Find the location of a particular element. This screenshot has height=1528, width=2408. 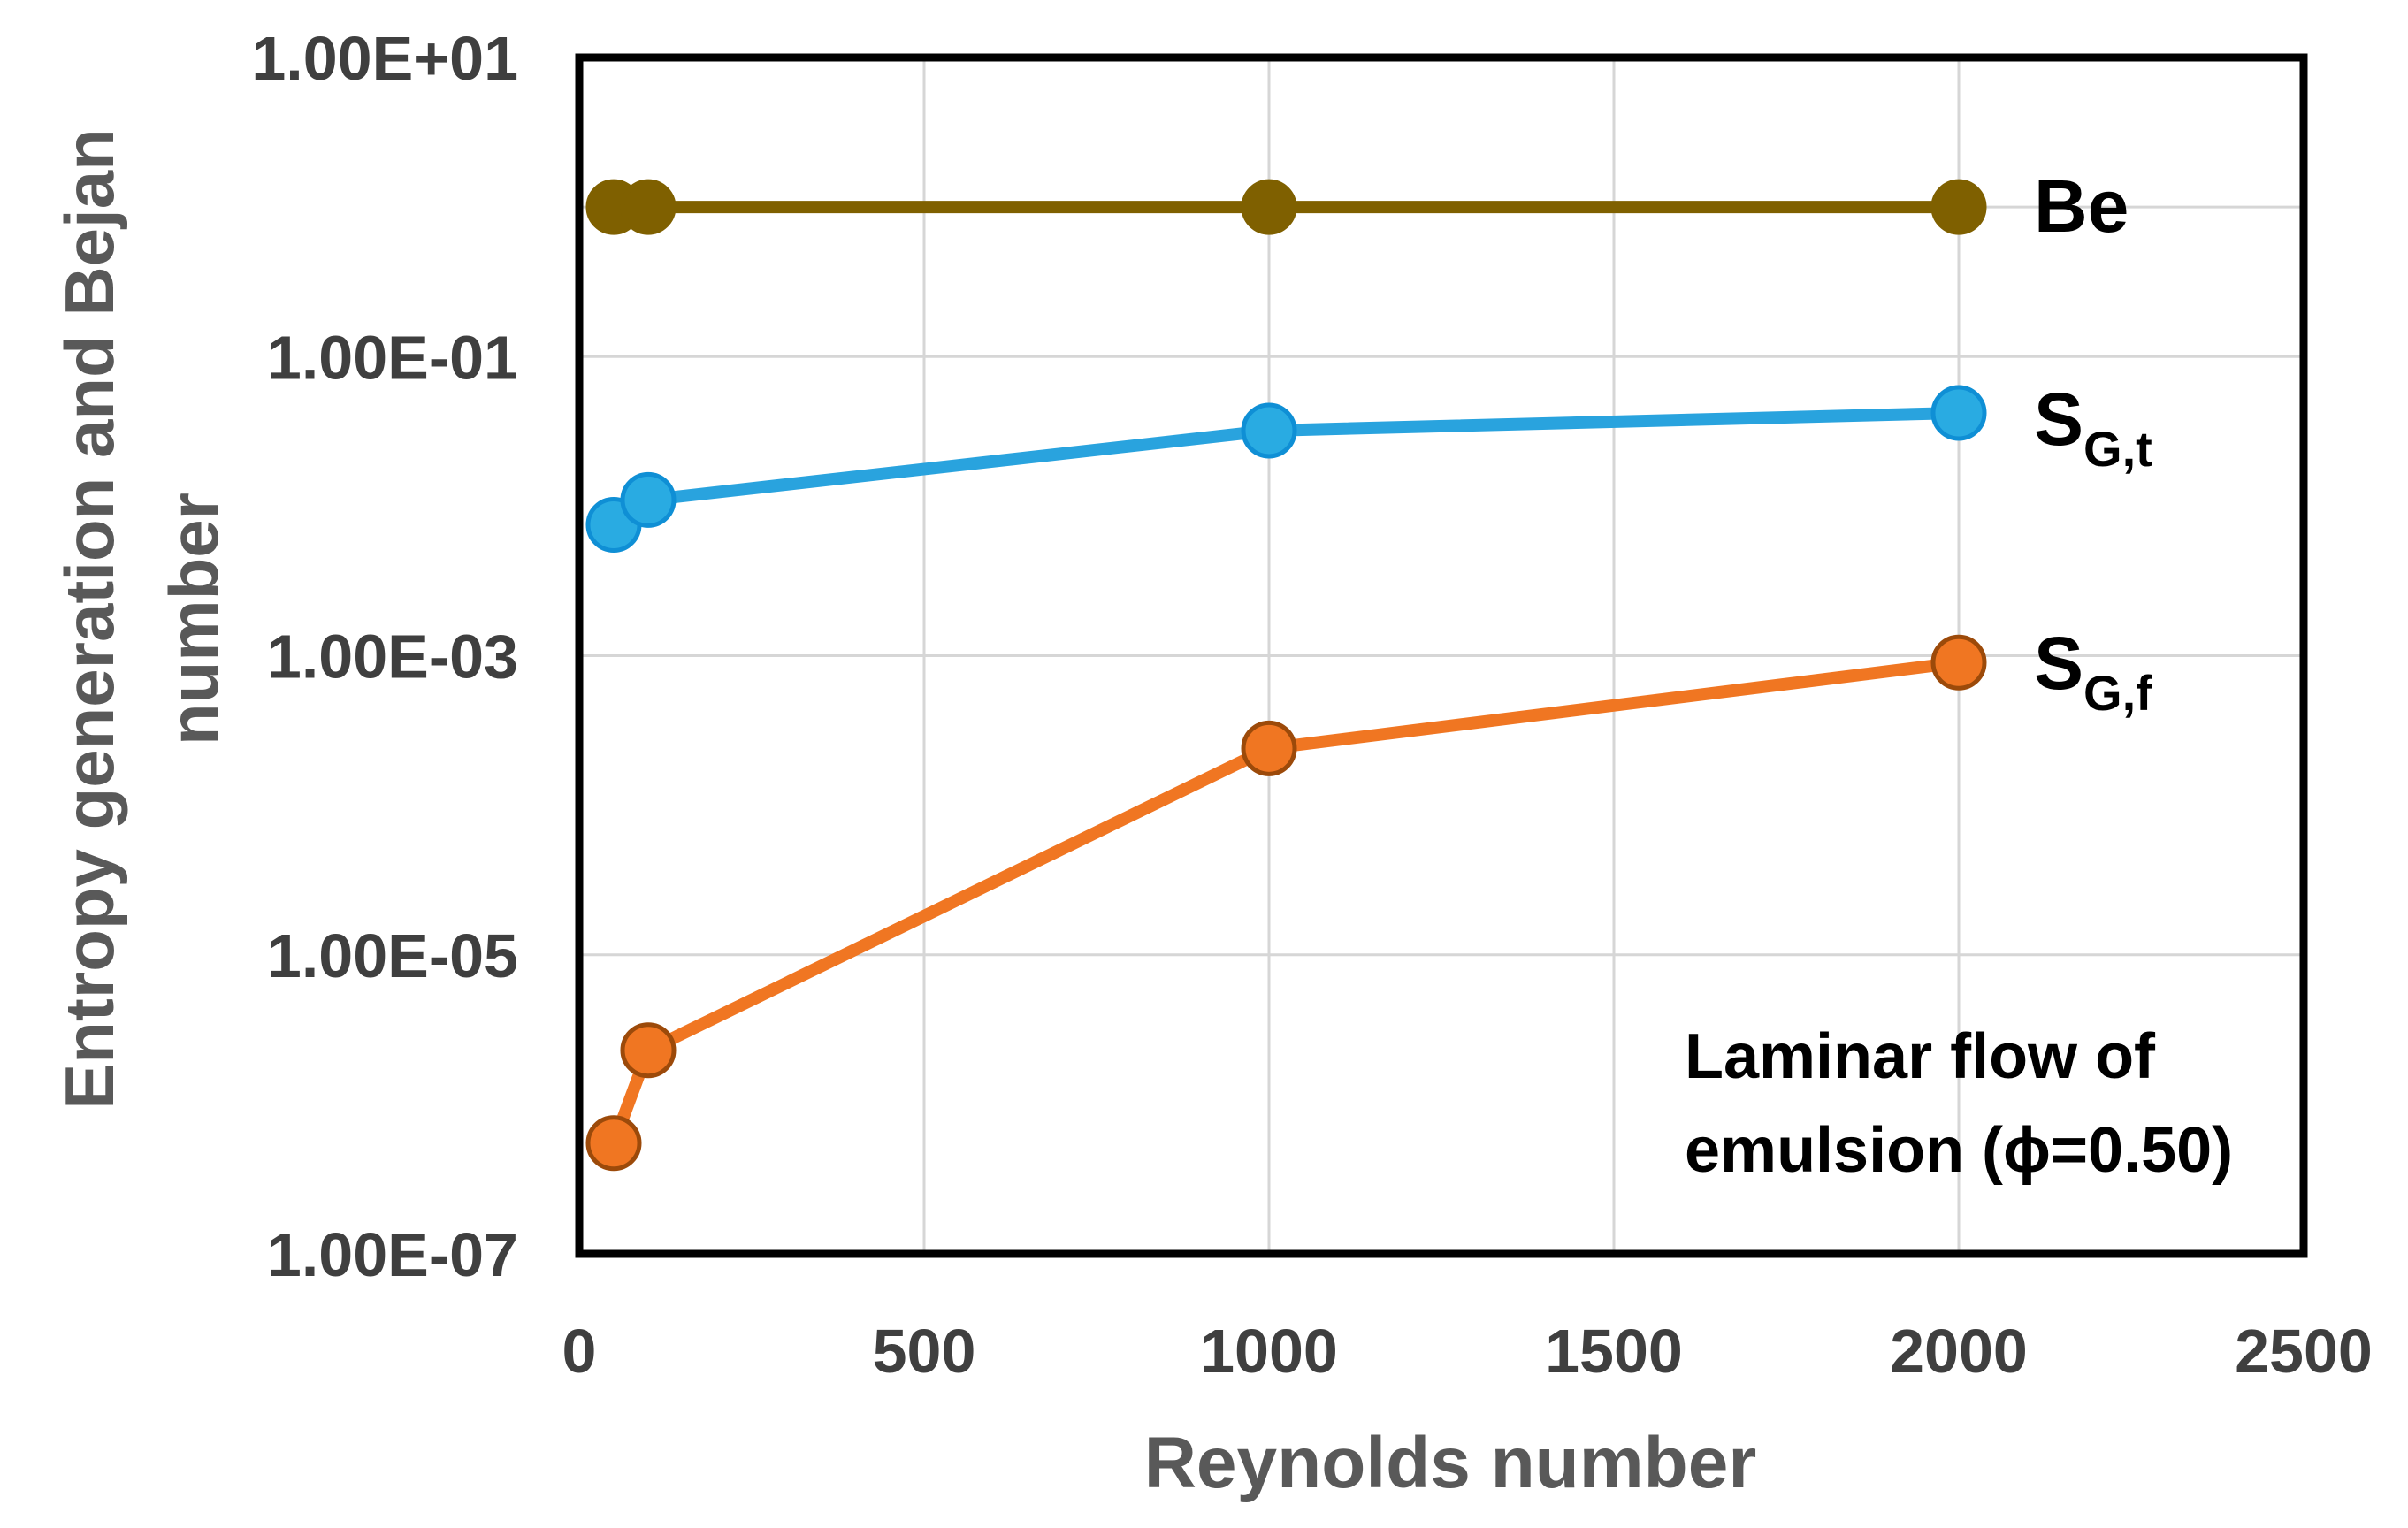

x-tick-label-0: 0 is located at coordinates (579, 1351).